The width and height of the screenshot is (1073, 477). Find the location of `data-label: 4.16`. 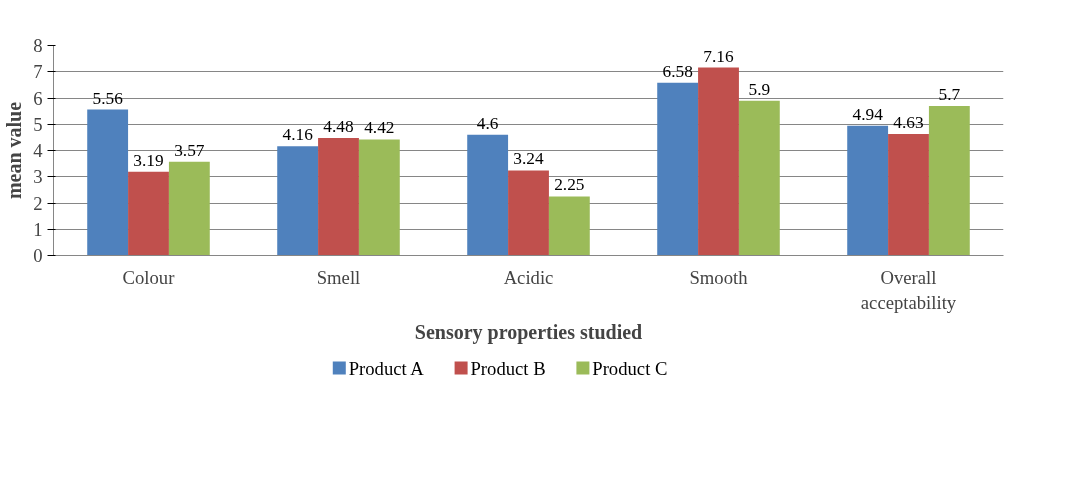

data-label: 4.16 is located at coordinates (298, 135).